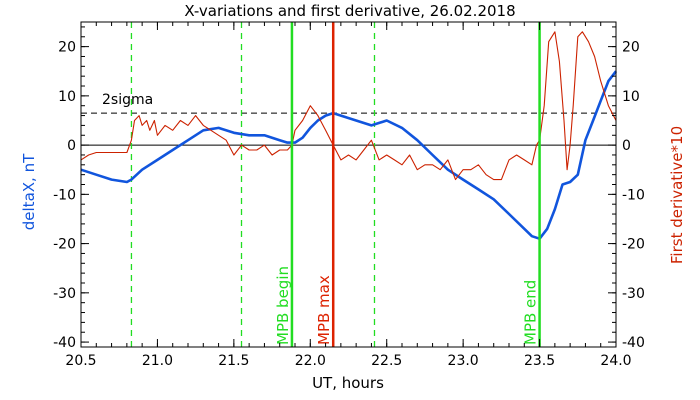 The height and width of the screenshot is (400, 700). What do you see at coordinates (633, 195) in the screenshot?
I see `y-tick-label-right: -10` at bounding box center [633, 195].